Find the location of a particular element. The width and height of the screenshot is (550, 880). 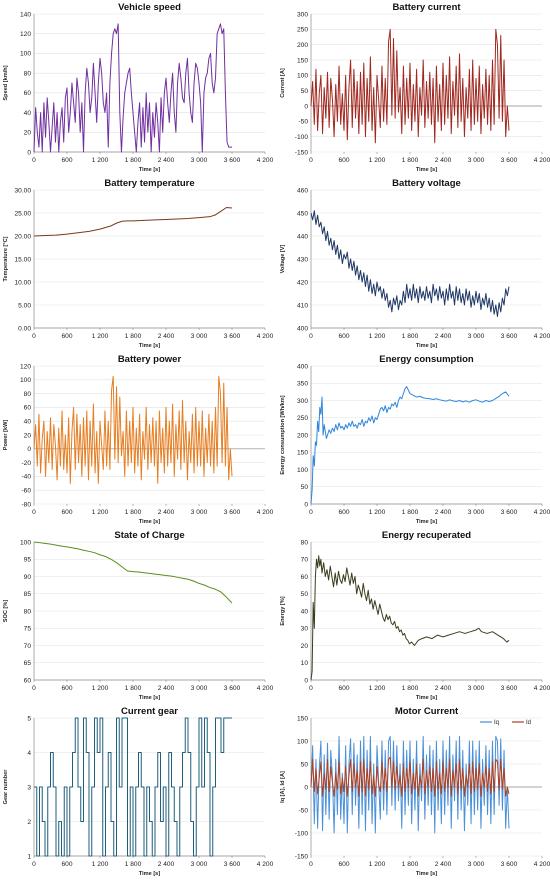

y-tick-label: -60 is located at coordinates (26, 491).